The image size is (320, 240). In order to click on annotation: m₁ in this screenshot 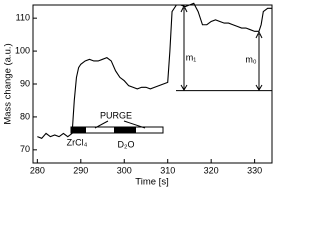, I will do `click(191, 57)`.